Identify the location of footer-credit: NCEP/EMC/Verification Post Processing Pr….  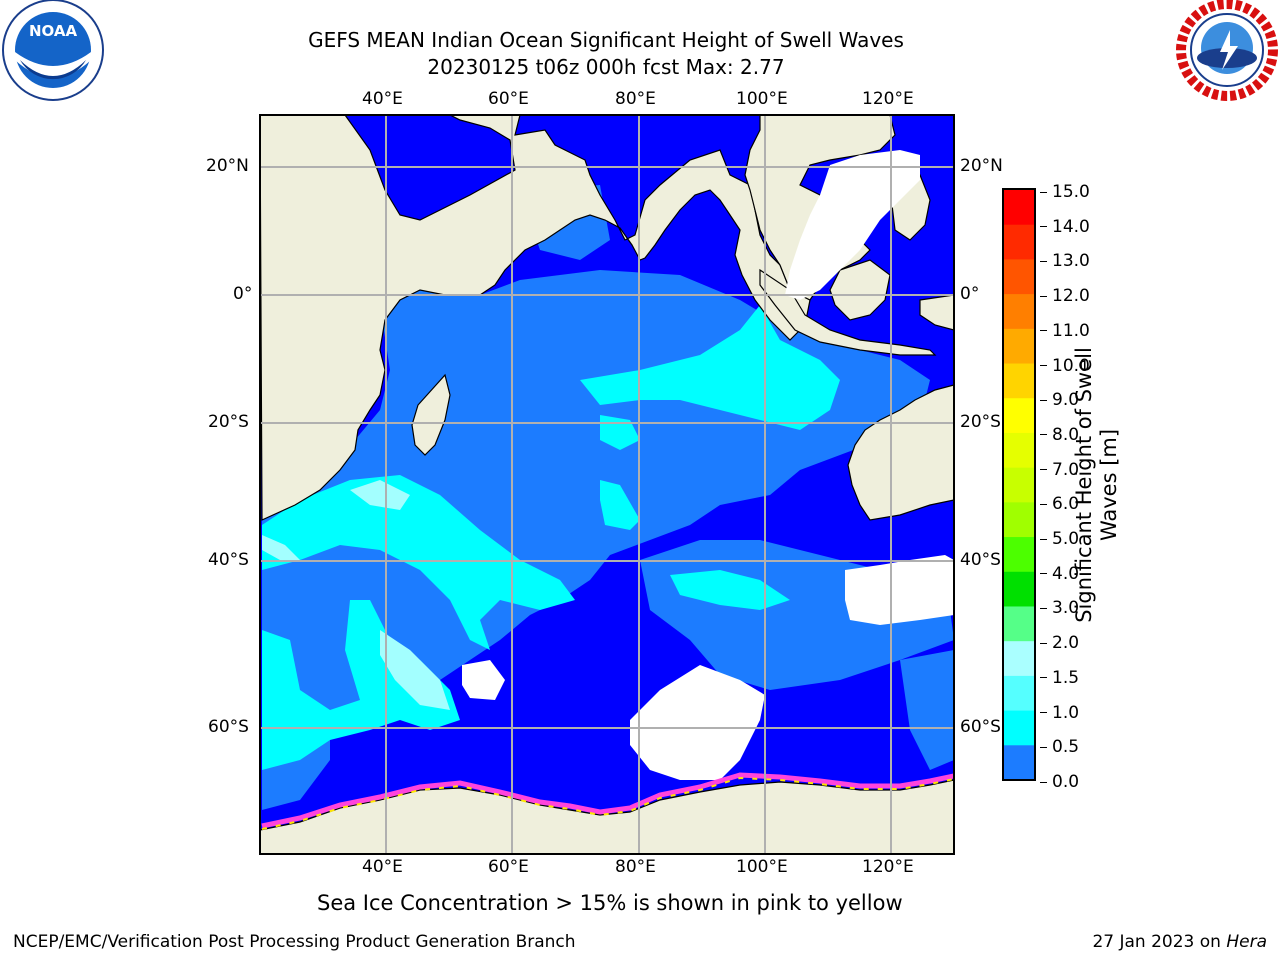
(294, 942).